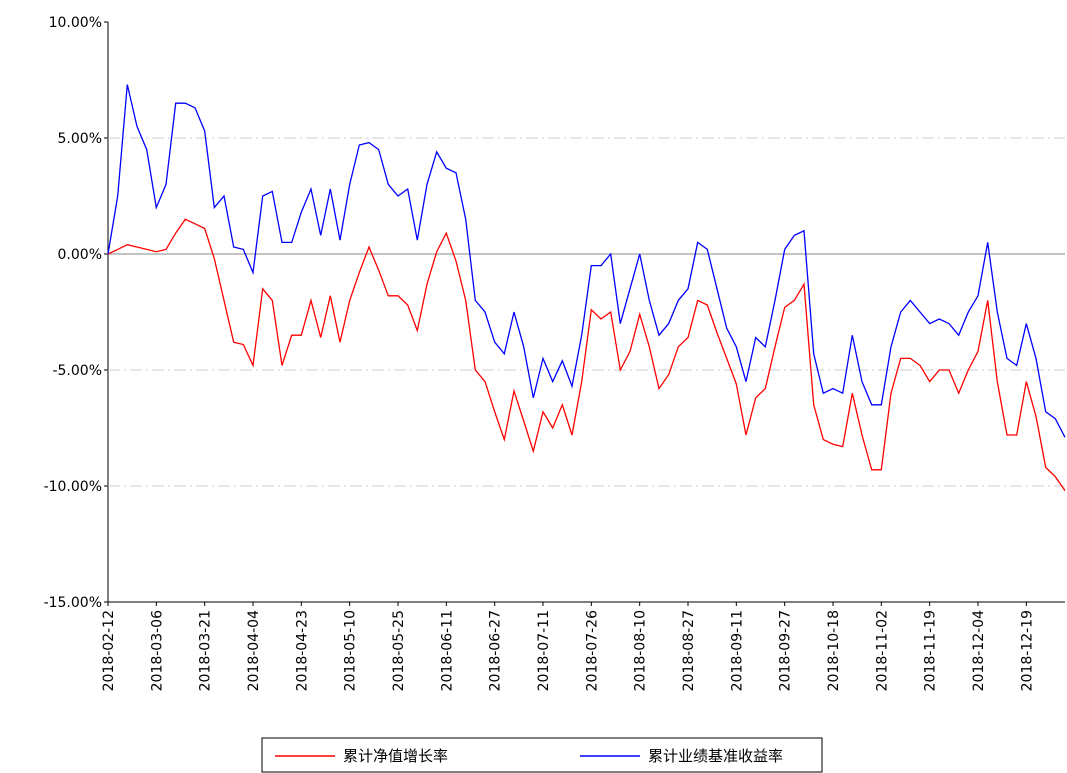 The height and width of the screenshot is (773, 1067). Describe the element at coordinates (1027, 650) in the screenshot. I see `x-tick-label: 2018-12-19` at that location.